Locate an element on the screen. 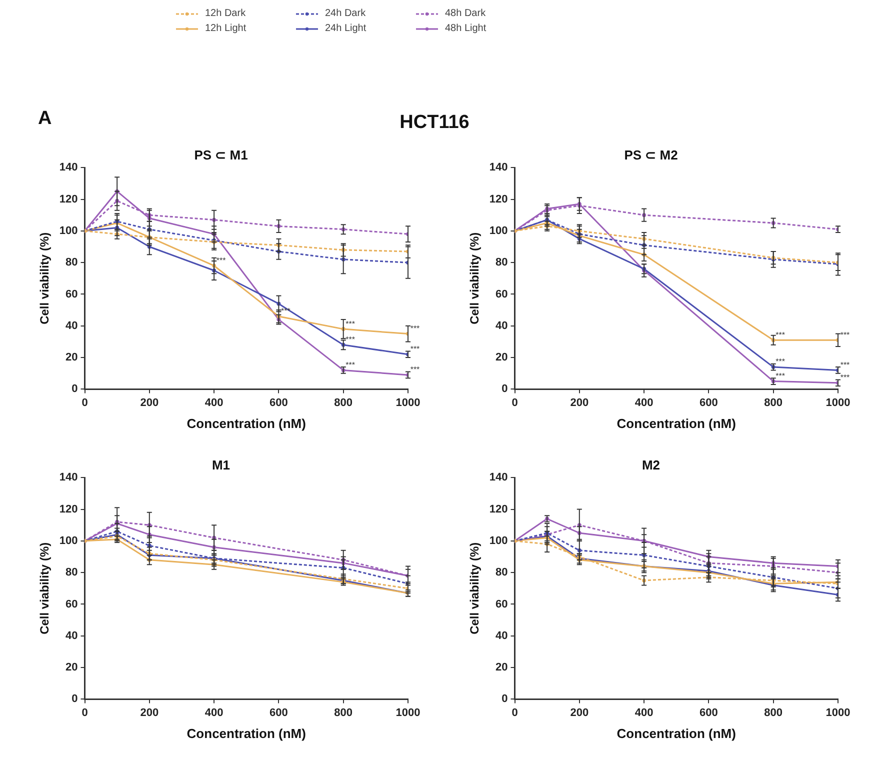  text: HCT116 is located at coordinates (435, 122).